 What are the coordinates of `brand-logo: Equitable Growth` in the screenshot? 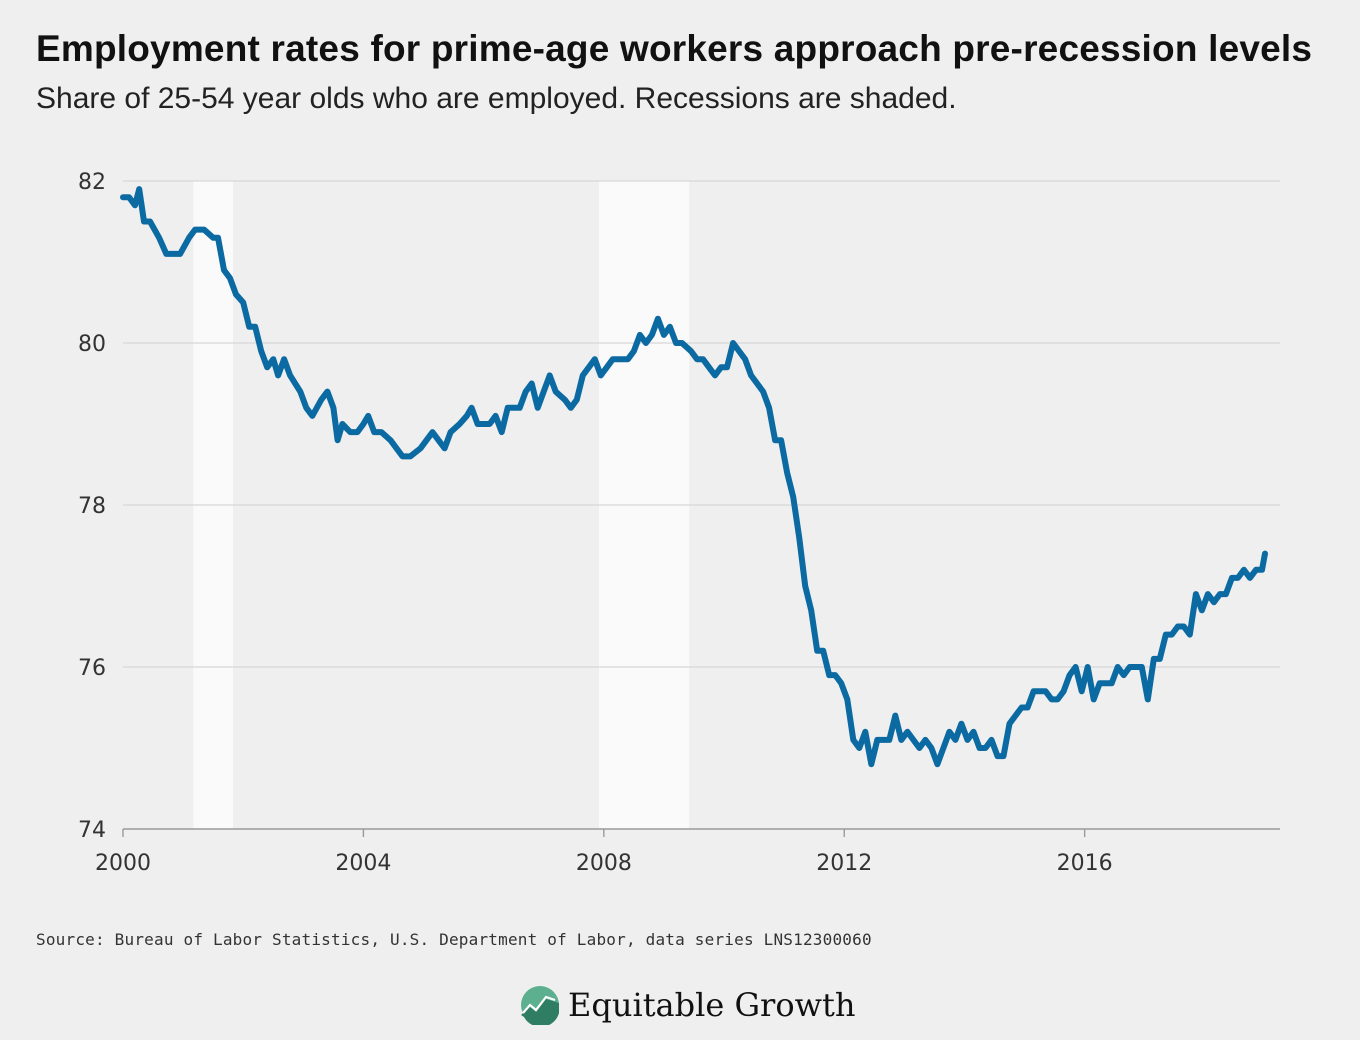 It's located at (687, 1005).